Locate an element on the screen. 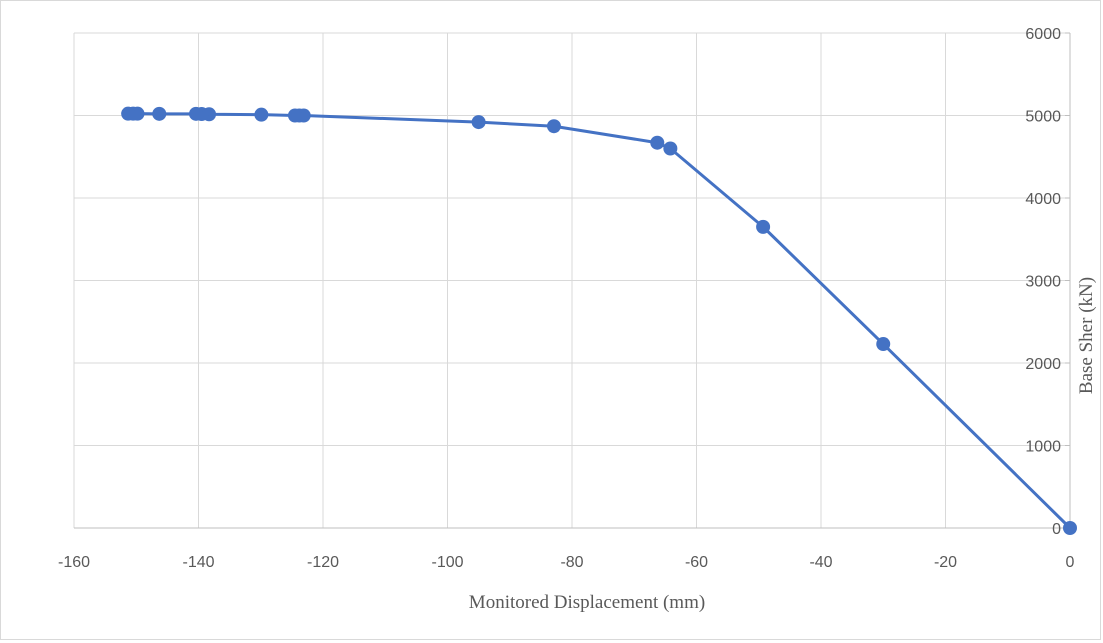 The image size is (1103, 643). y-tick-label: 4000 is located at coordinates (1043, 199).